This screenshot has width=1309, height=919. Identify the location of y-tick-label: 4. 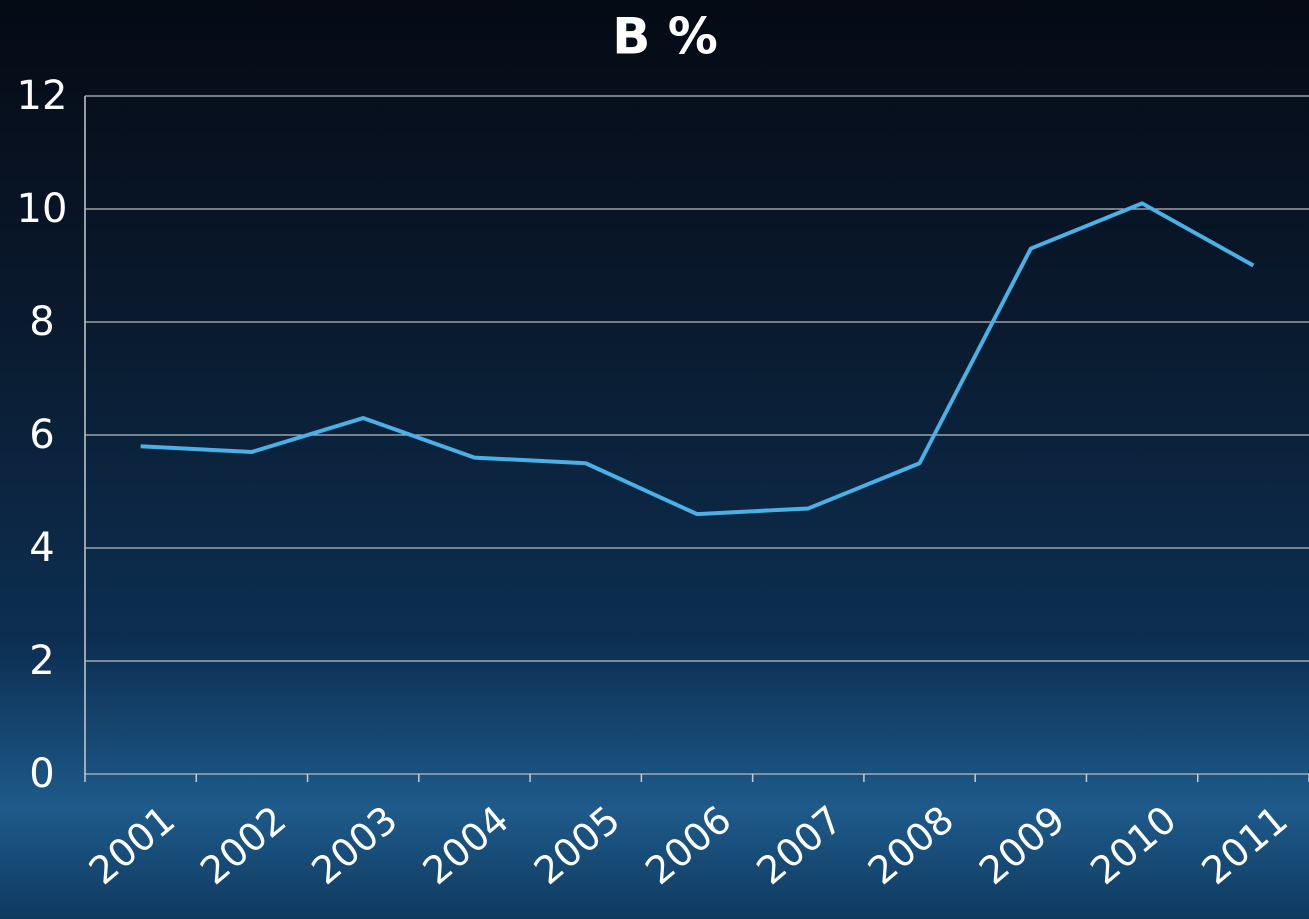
(41, 548).